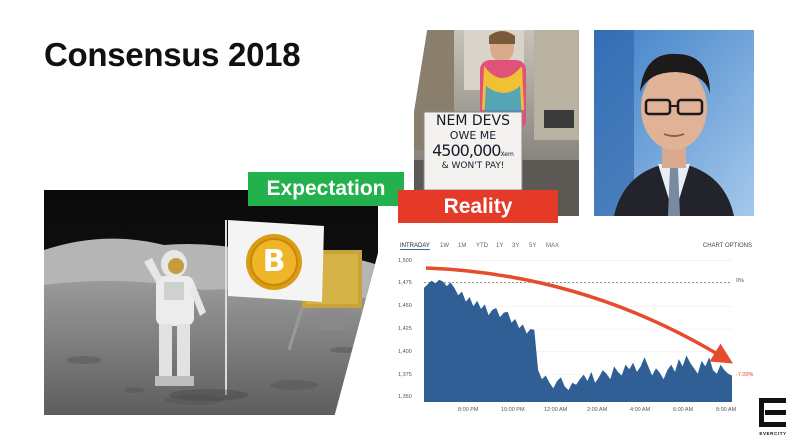 The image size is (800, 448). I want to click on chart-tab-1w: 1W, so click(444, 246).